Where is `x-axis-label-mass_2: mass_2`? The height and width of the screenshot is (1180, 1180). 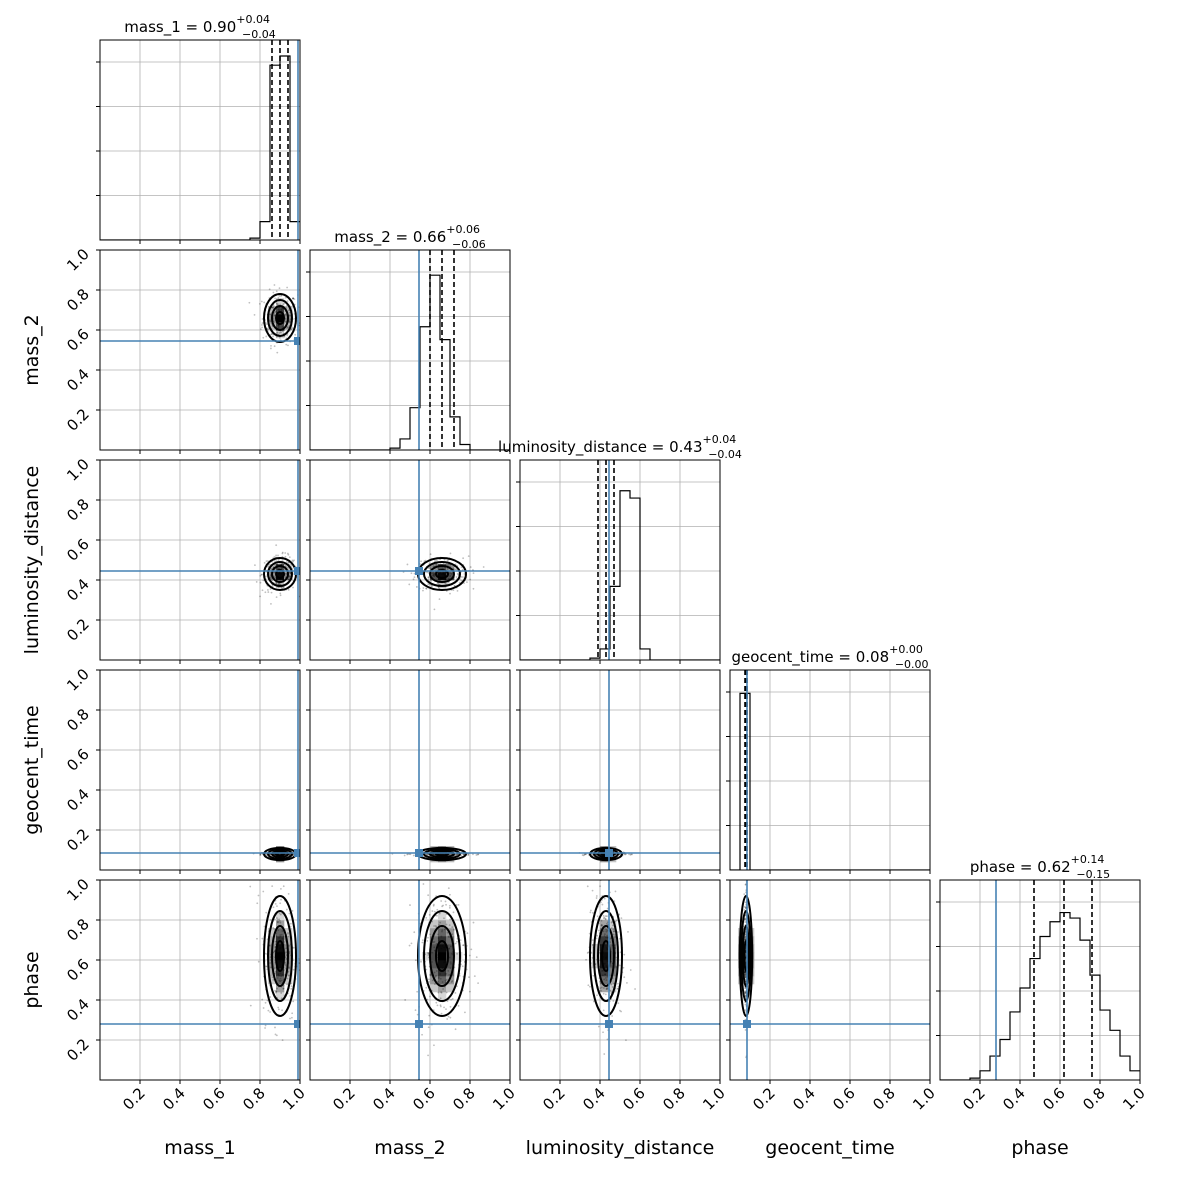
x-axis-label-mass_2: mass_2 is located at coordinates (410, 1148).